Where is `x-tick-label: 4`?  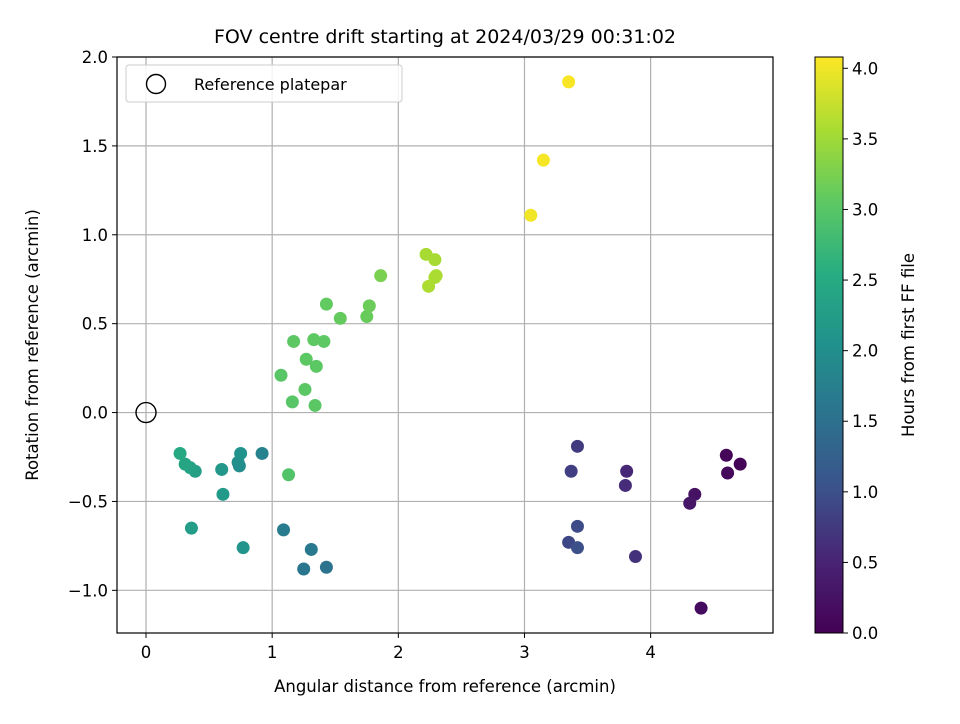
x-tick-label: 4 is located at coordinates (650, 652).